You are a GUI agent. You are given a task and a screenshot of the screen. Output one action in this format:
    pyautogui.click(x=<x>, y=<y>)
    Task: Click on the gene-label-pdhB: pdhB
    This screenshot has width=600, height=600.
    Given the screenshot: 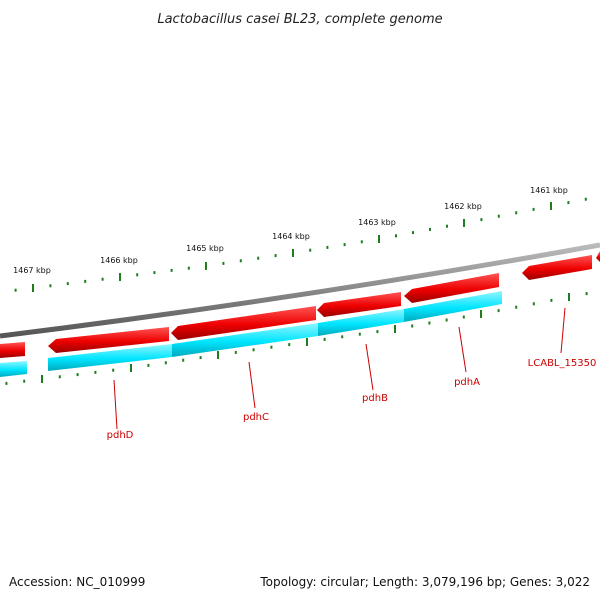 What is the action you would take?
    pyautogui.click(x=375, y=398)
    